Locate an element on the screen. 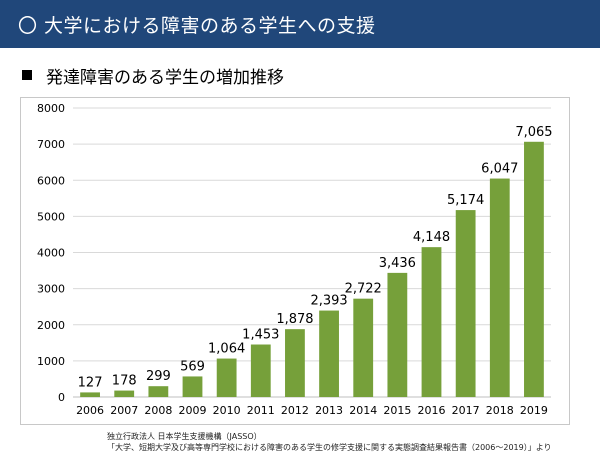  y-tick-label: 6000 is located at coordinates (51, 180).